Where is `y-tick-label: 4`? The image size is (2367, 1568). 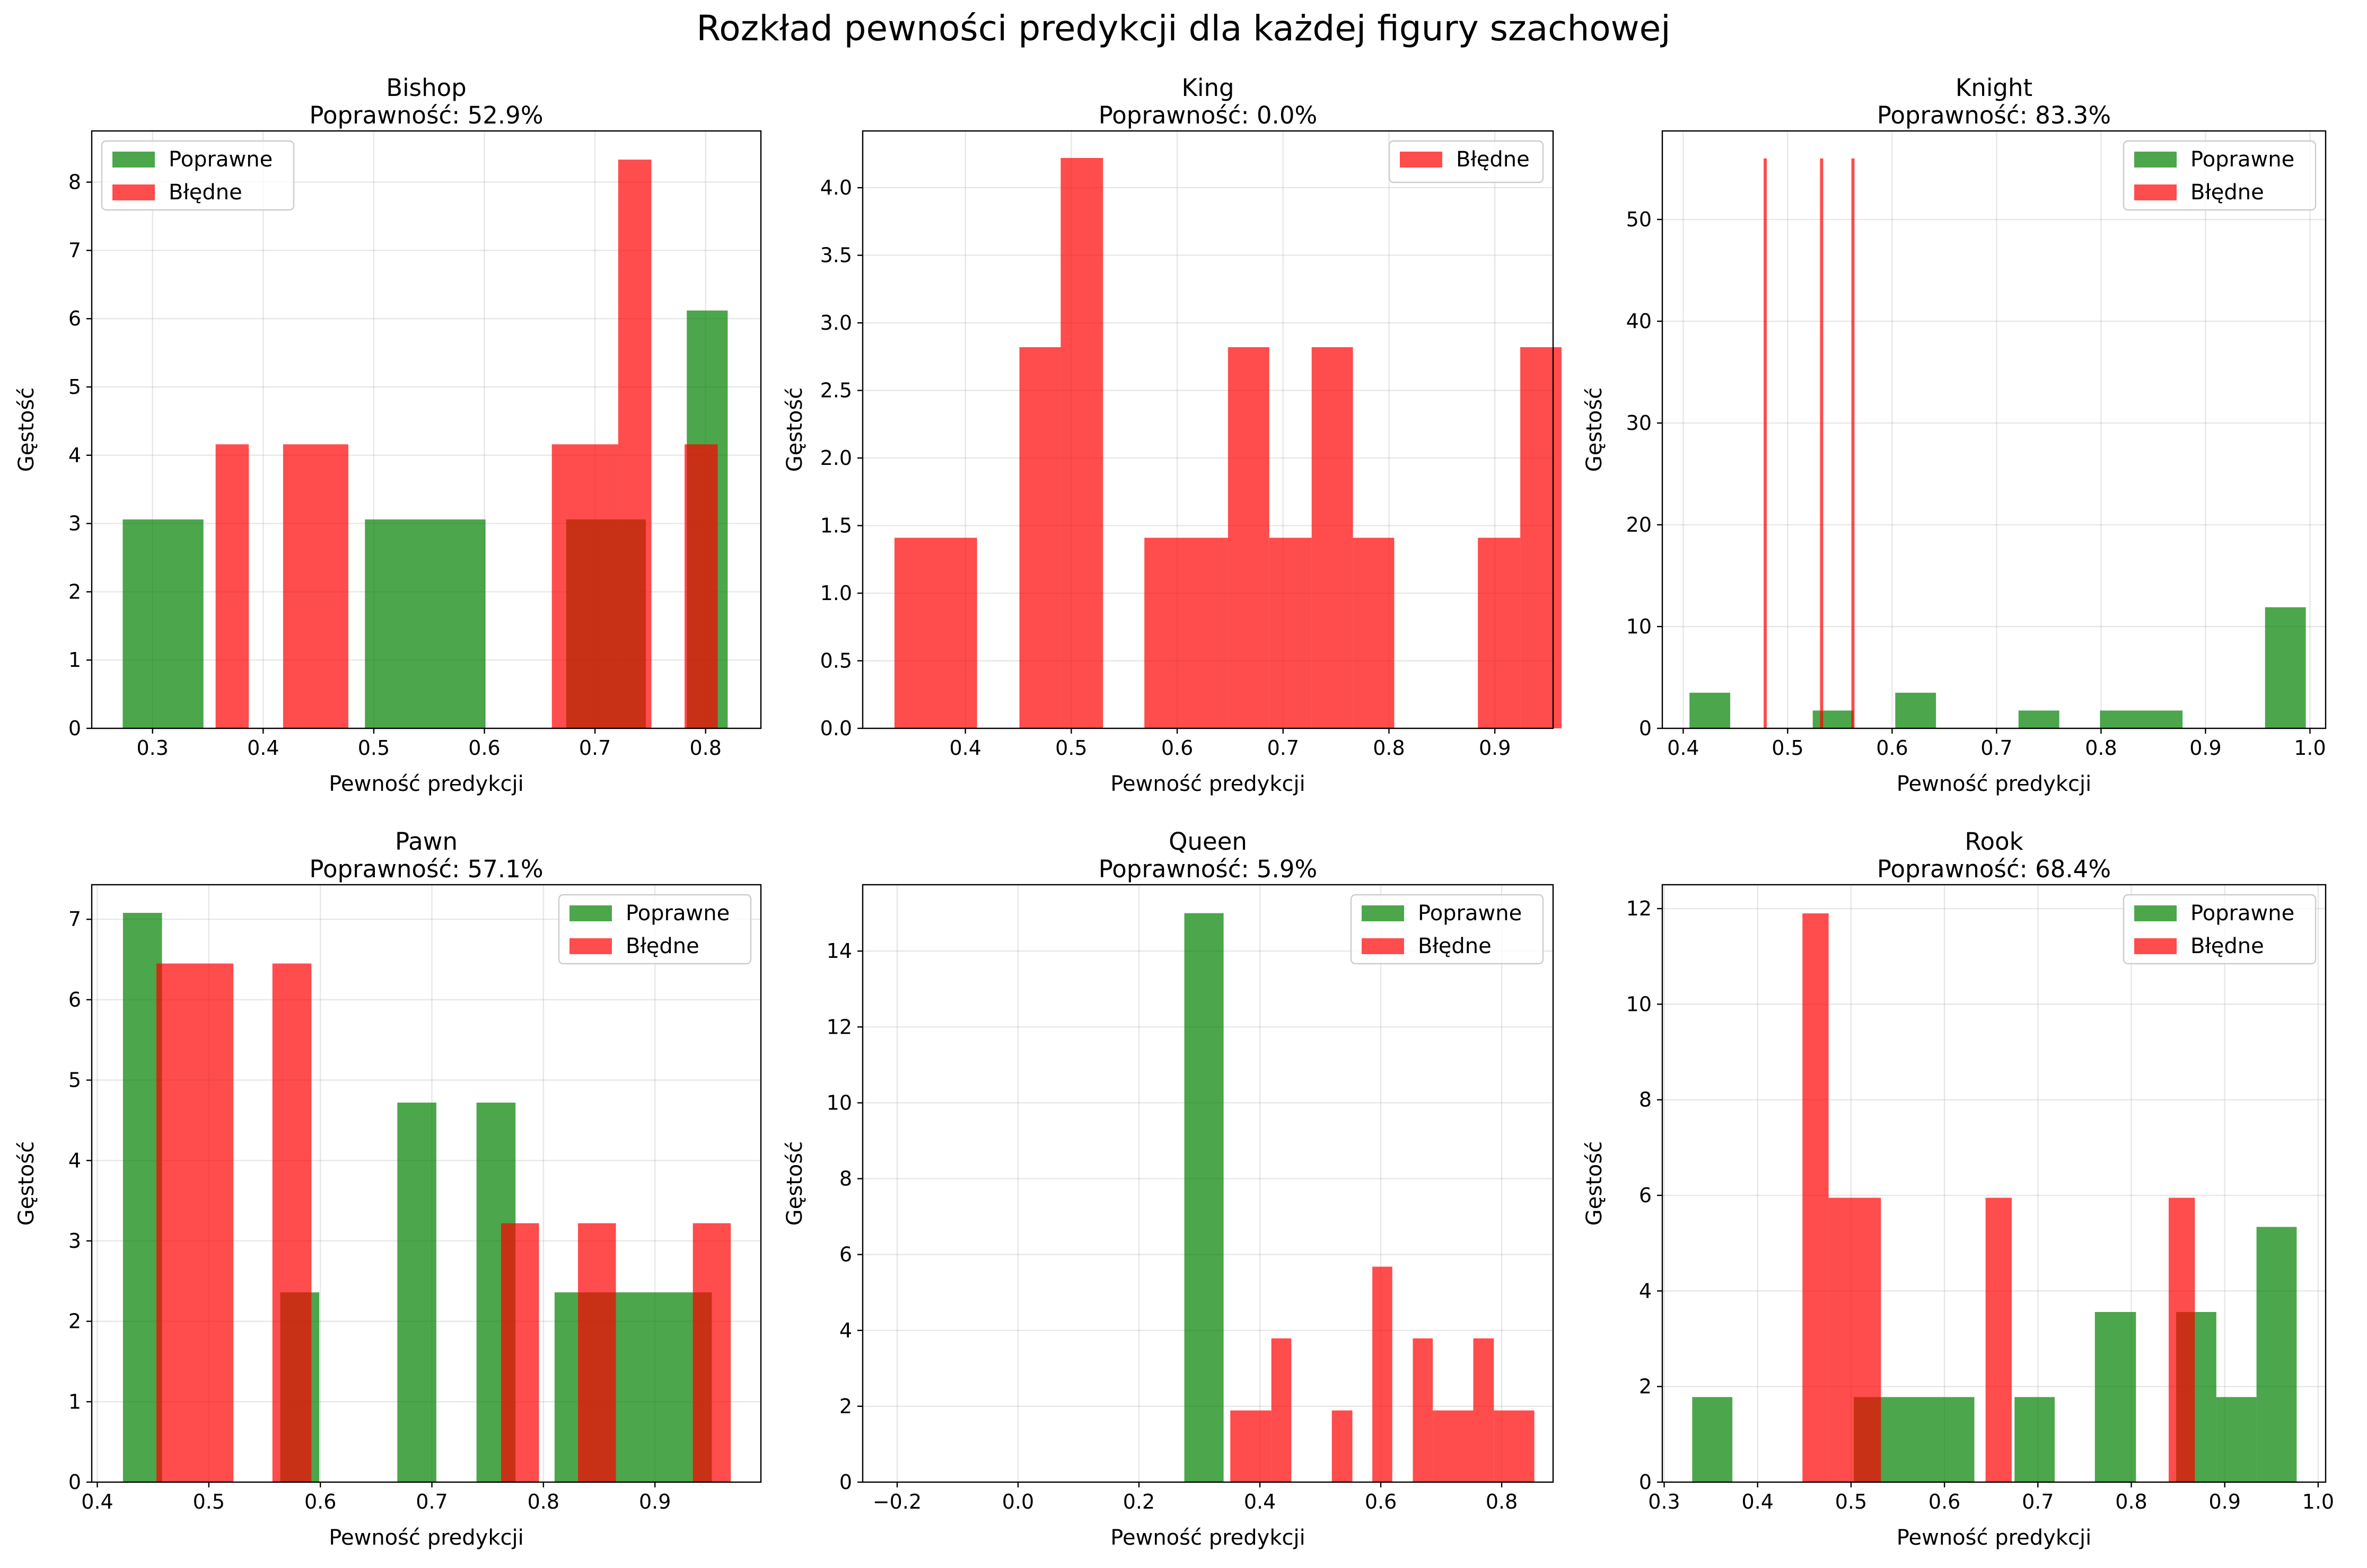
y-tick-label: 4 is located at coordinates (74, 1160).